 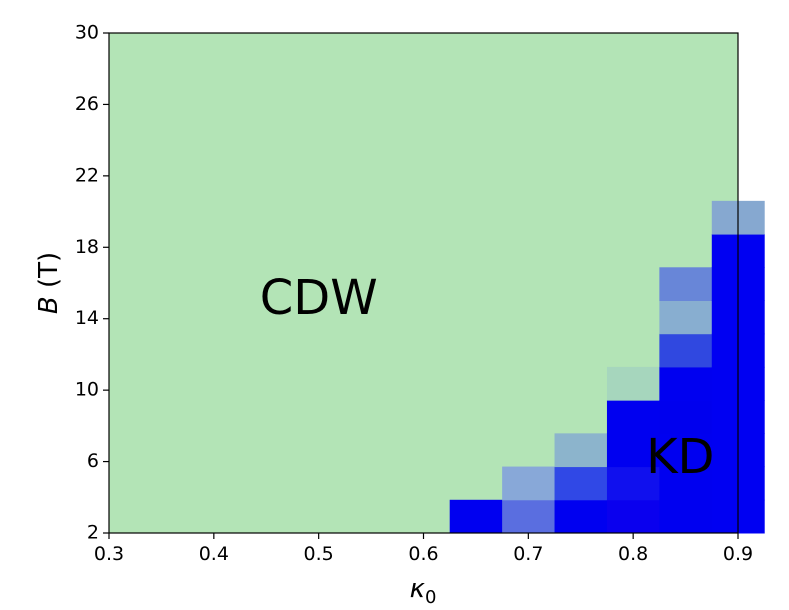 I want to click on x-axis-label: κ0, so click(x=423, y=591).